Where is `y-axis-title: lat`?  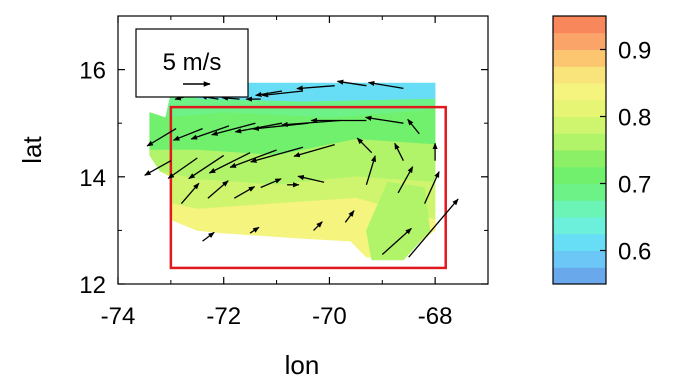
y-axis-title: lat is located at coordinates (32, 149).